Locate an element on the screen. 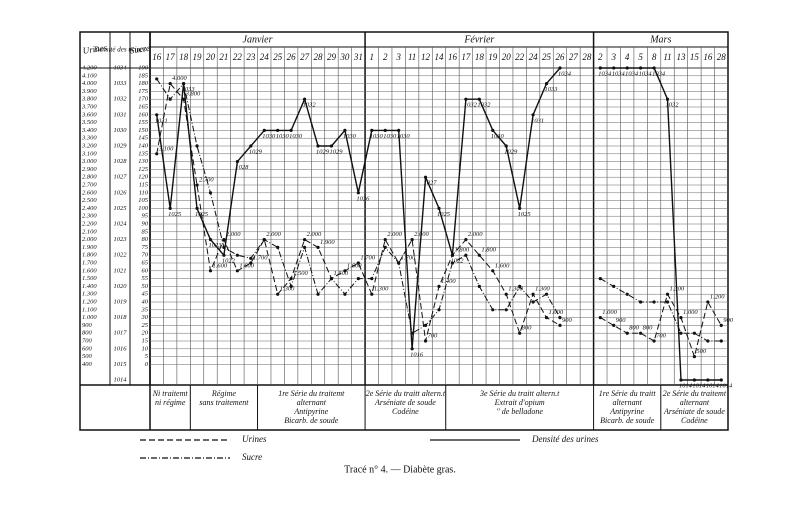 This screenshot has height=507, width=800. x-tick-label: 29 is located at coordinates (332, 57).